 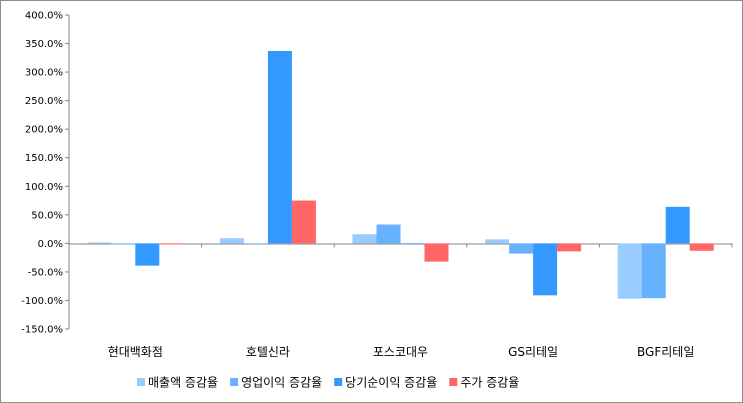 I want to click on category-label: BGF리테일, so click(x=665, y=352).